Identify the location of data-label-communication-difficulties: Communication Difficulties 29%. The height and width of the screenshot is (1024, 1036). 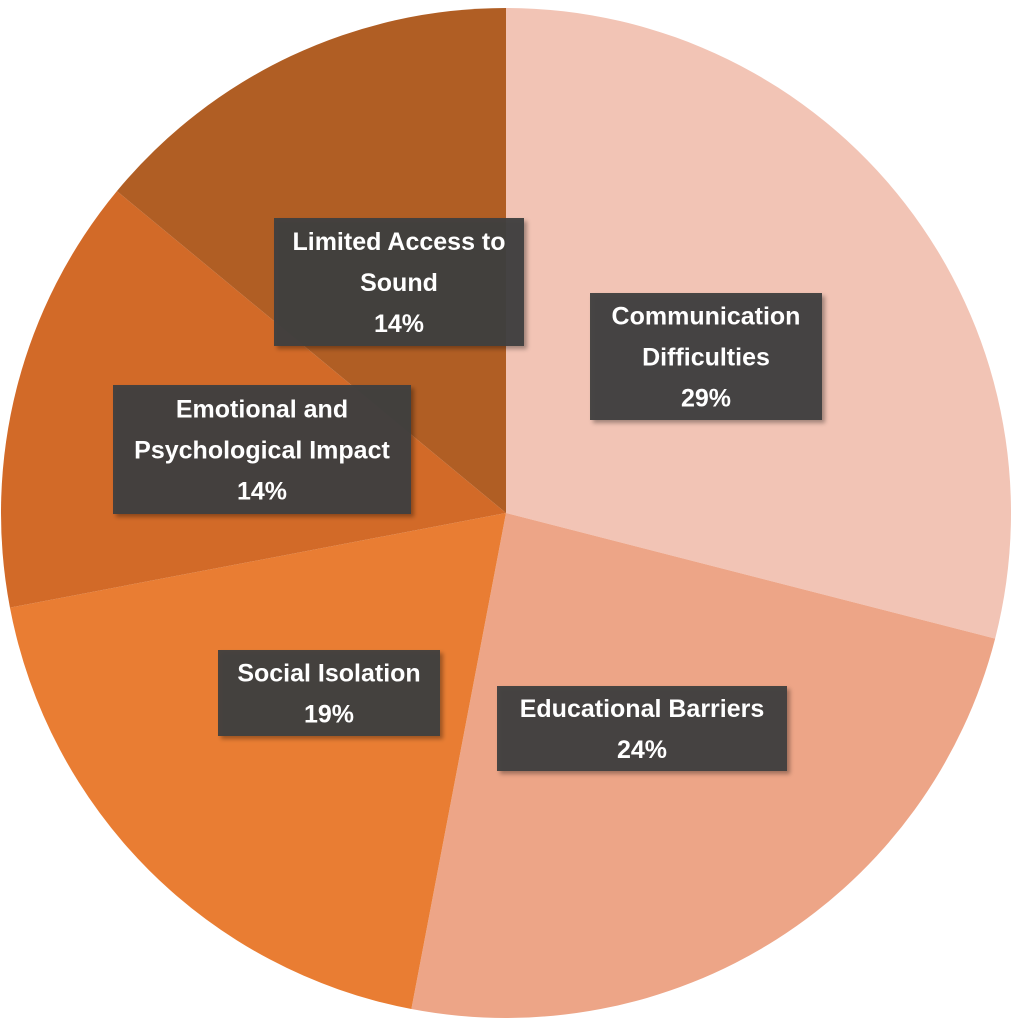
(706, 356).